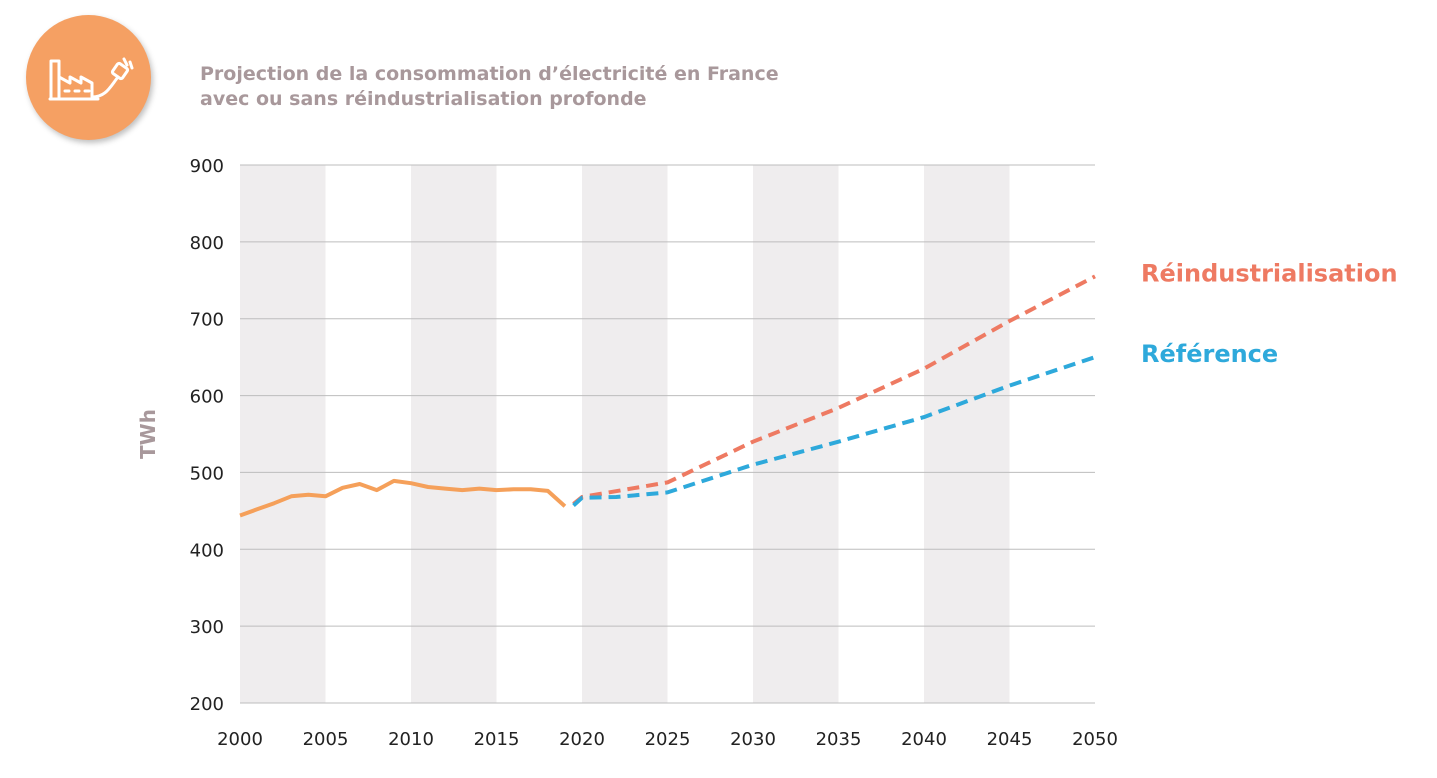 The height and width of the screenshot is (778, 1437). What do you see at coordinates (326, 739) in the screenshot?
I see `x-tick-label: 2005` at bounding box center [326, 739].